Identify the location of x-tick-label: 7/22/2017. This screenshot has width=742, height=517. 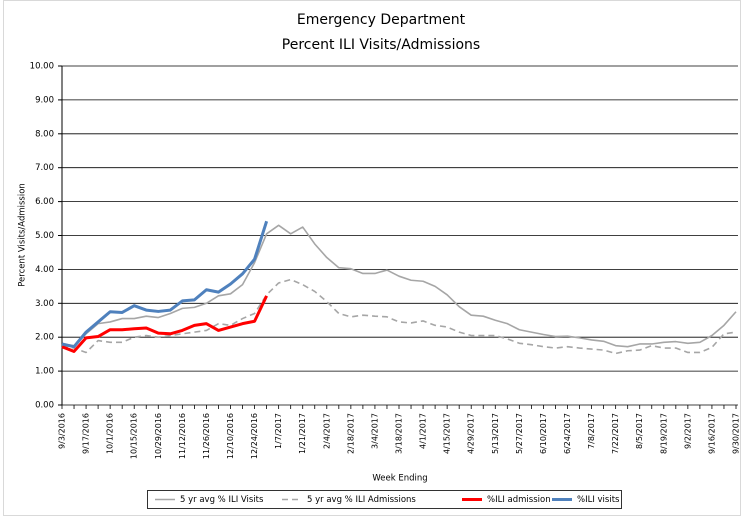
(615, 433).